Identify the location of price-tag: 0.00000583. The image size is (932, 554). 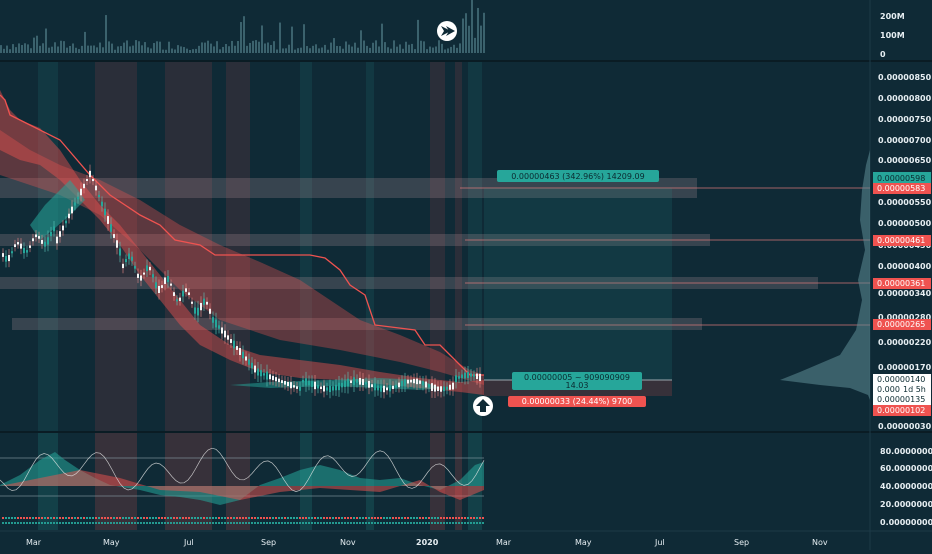
(902, 188).